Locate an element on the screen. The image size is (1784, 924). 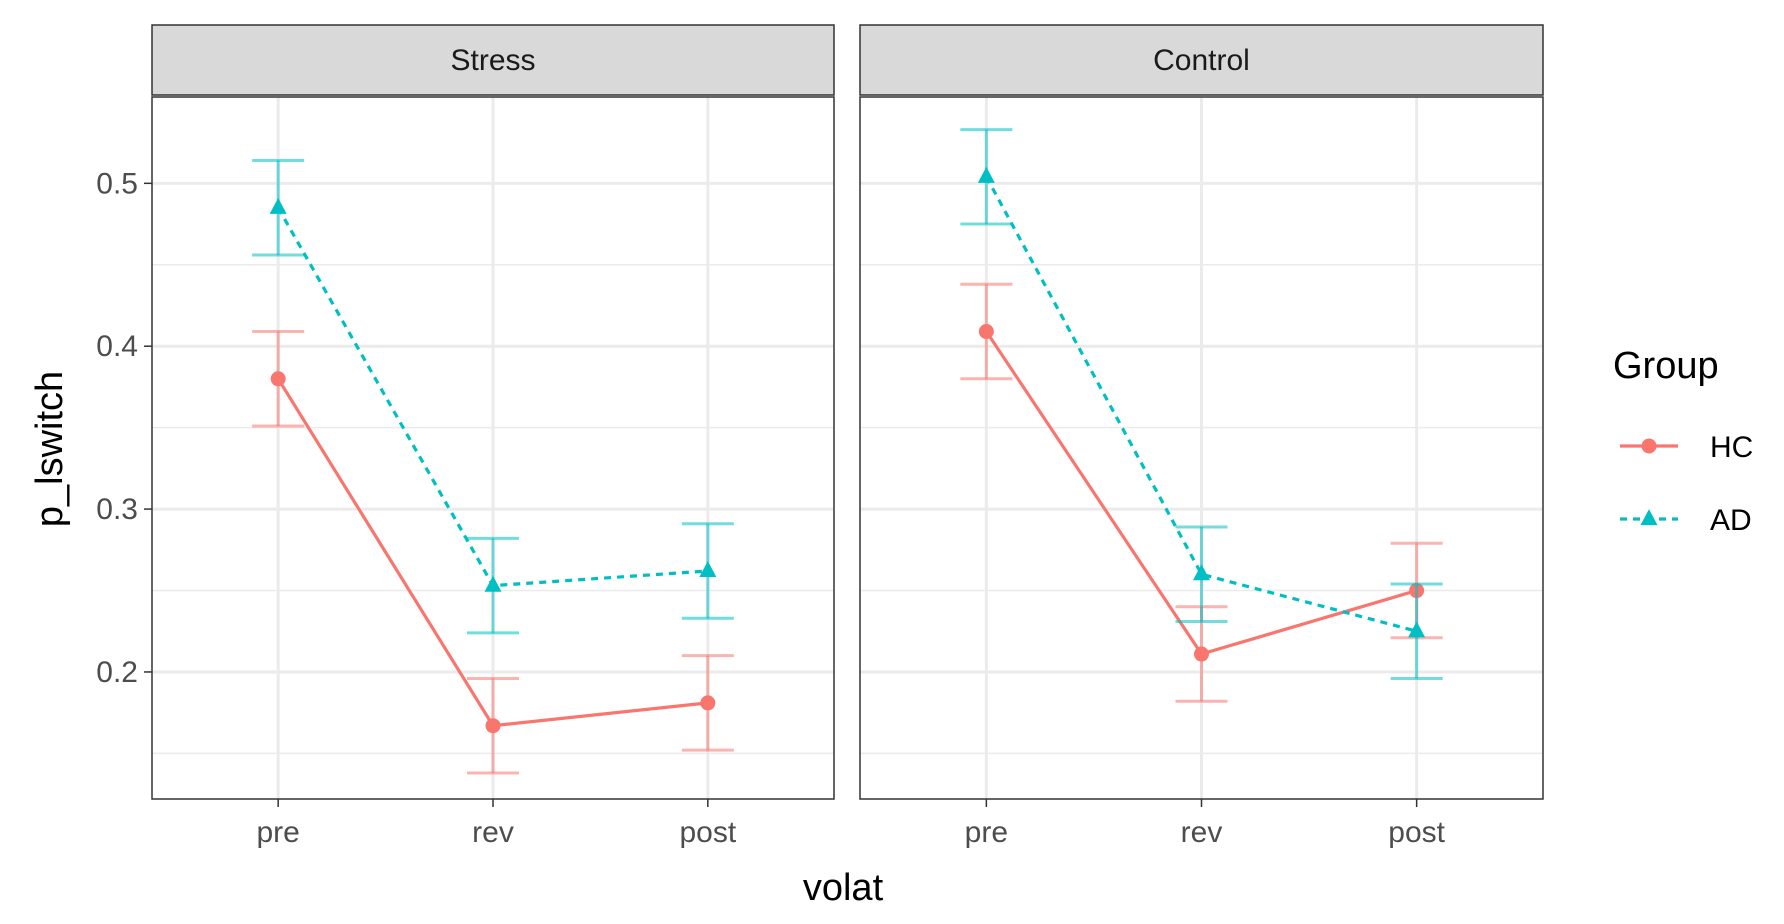
facet-strip-label: Stress is located at coordinates (492, 60).